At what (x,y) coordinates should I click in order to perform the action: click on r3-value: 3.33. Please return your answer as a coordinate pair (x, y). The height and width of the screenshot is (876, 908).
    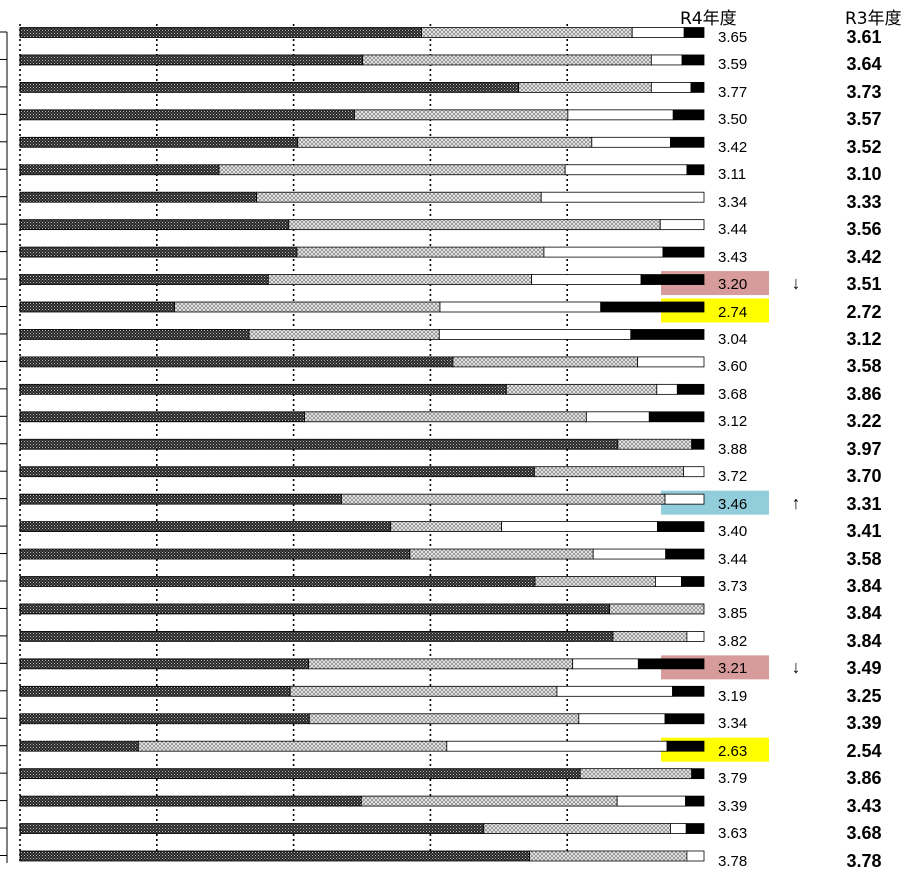
    Looking at the image, I should click on (864, 201).